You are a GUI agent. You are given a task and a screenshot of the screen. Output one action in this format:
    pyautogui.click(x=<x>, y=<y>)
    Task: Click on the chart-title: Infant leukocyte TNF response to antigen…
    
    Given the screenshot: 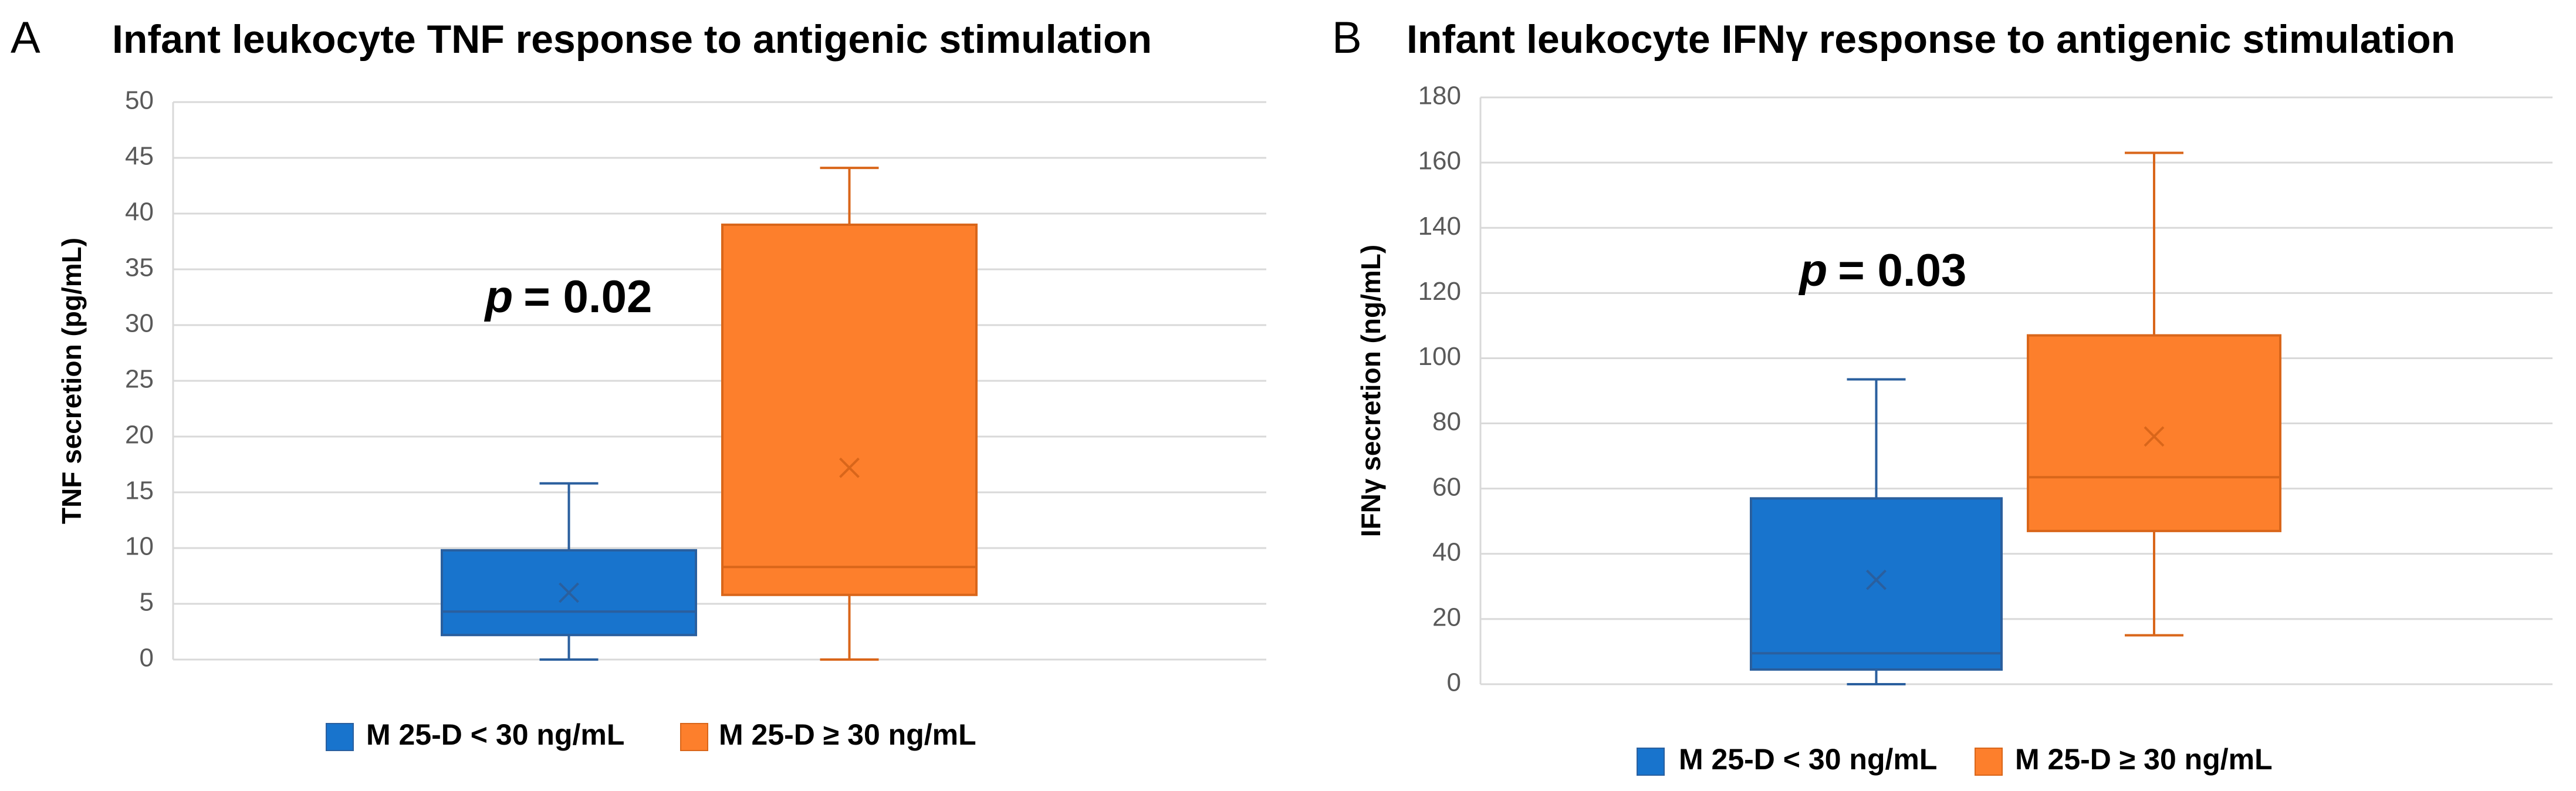 What is the action you would take?
    pyautogui.click(x=632, y=39)
    